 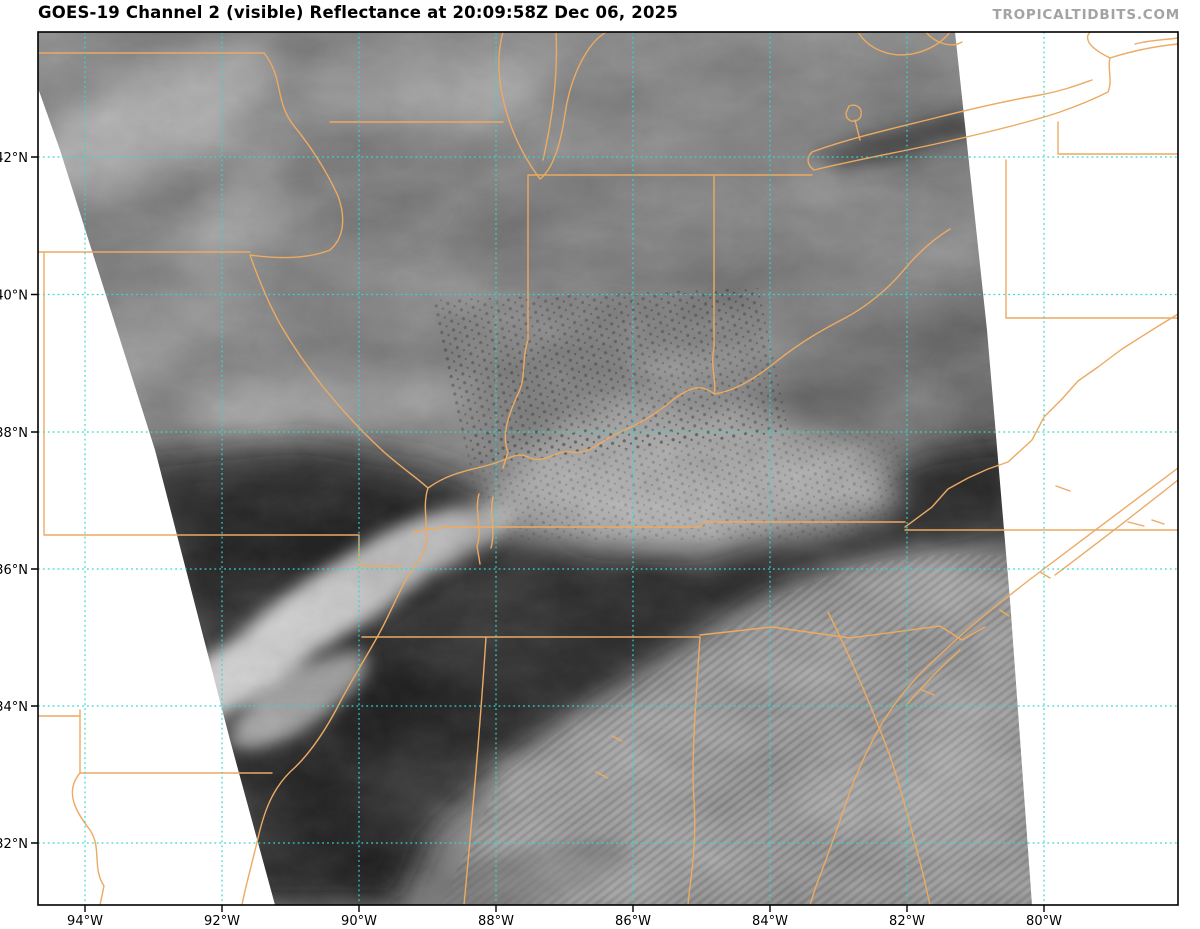 I want to click on lat-label: 34°N, so click(x=14, y=707).